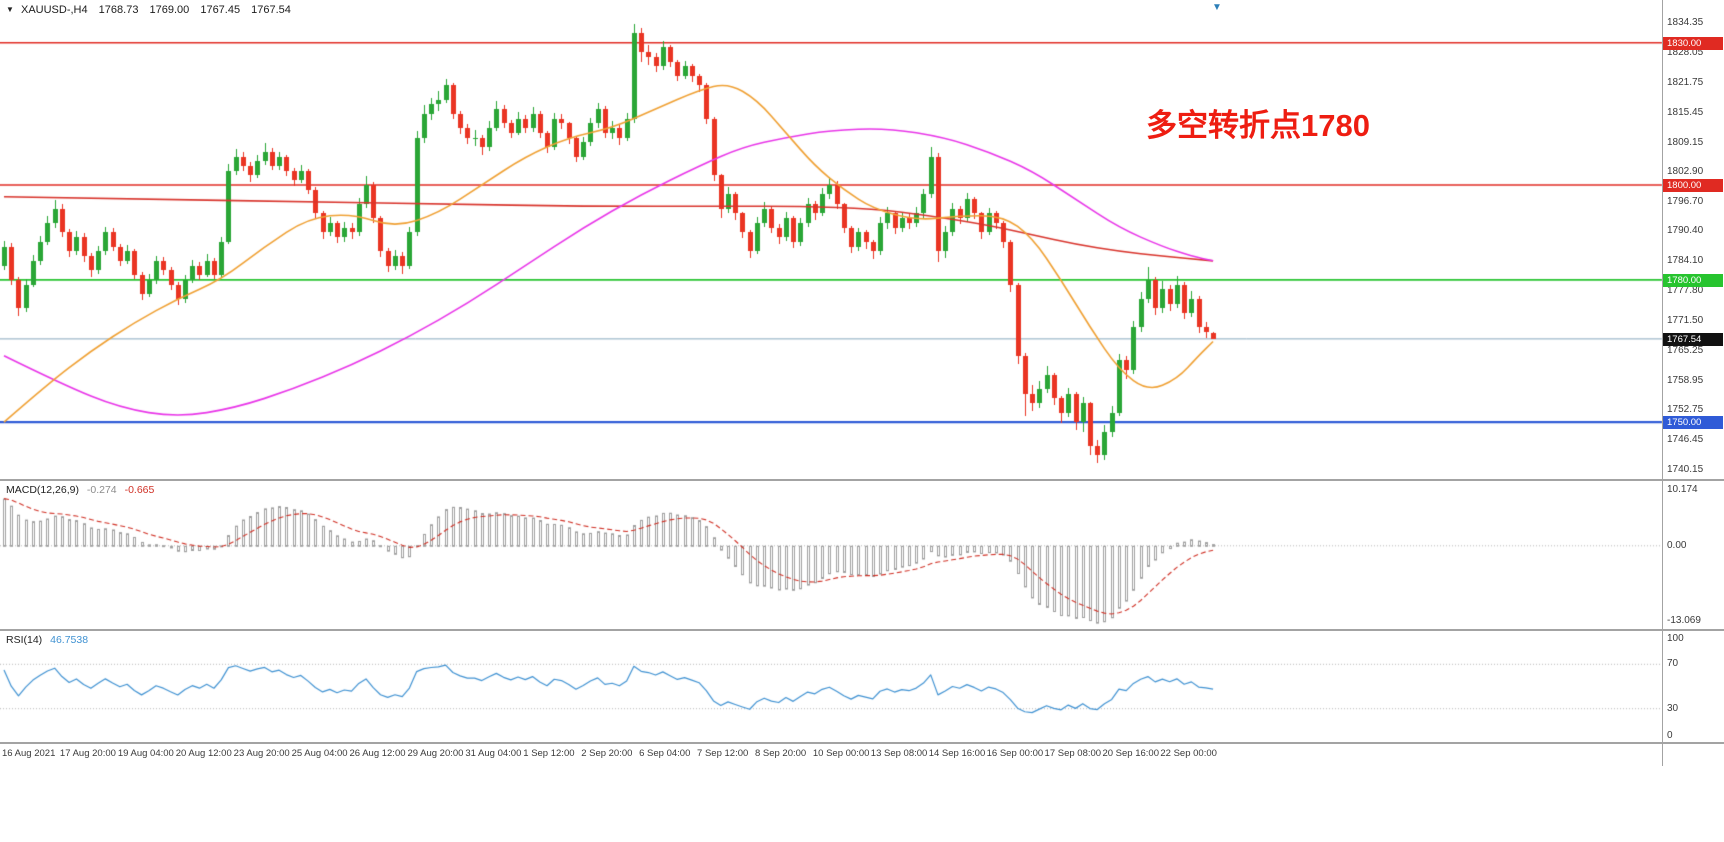  I want to click on time-axis-label: 26 Aug 12:00, so click(377, 753).